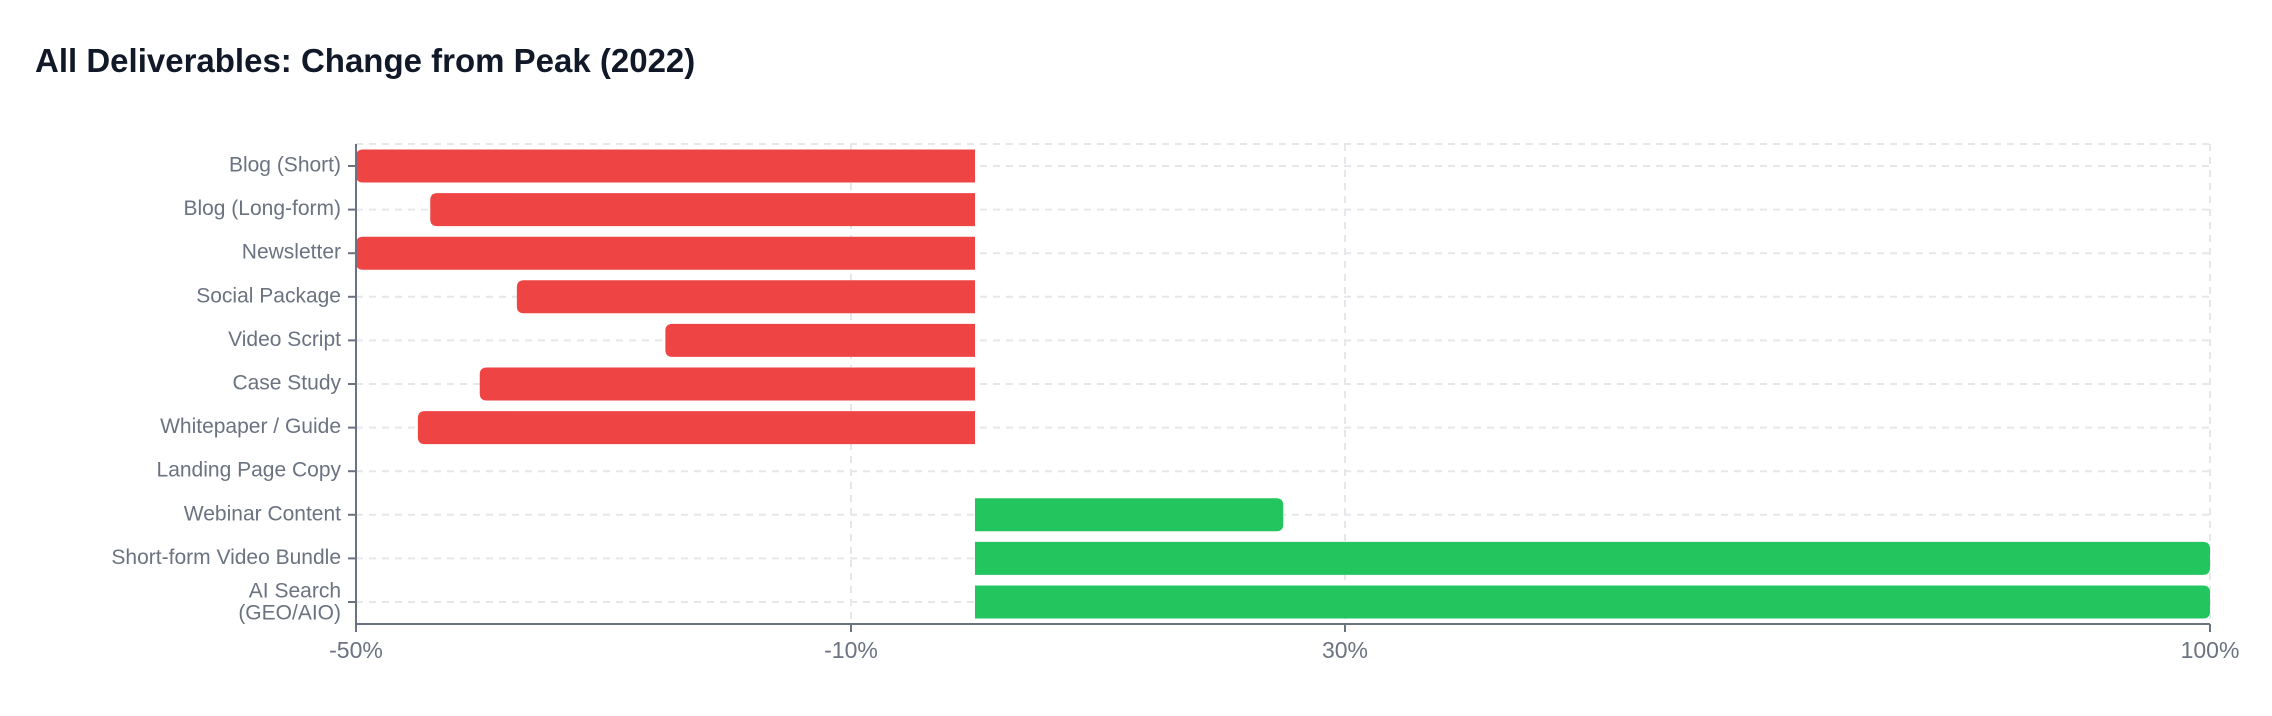 This screenshot has width=2272, height=716. I want to click on x-tick-label: -10%, so click(851, 650).